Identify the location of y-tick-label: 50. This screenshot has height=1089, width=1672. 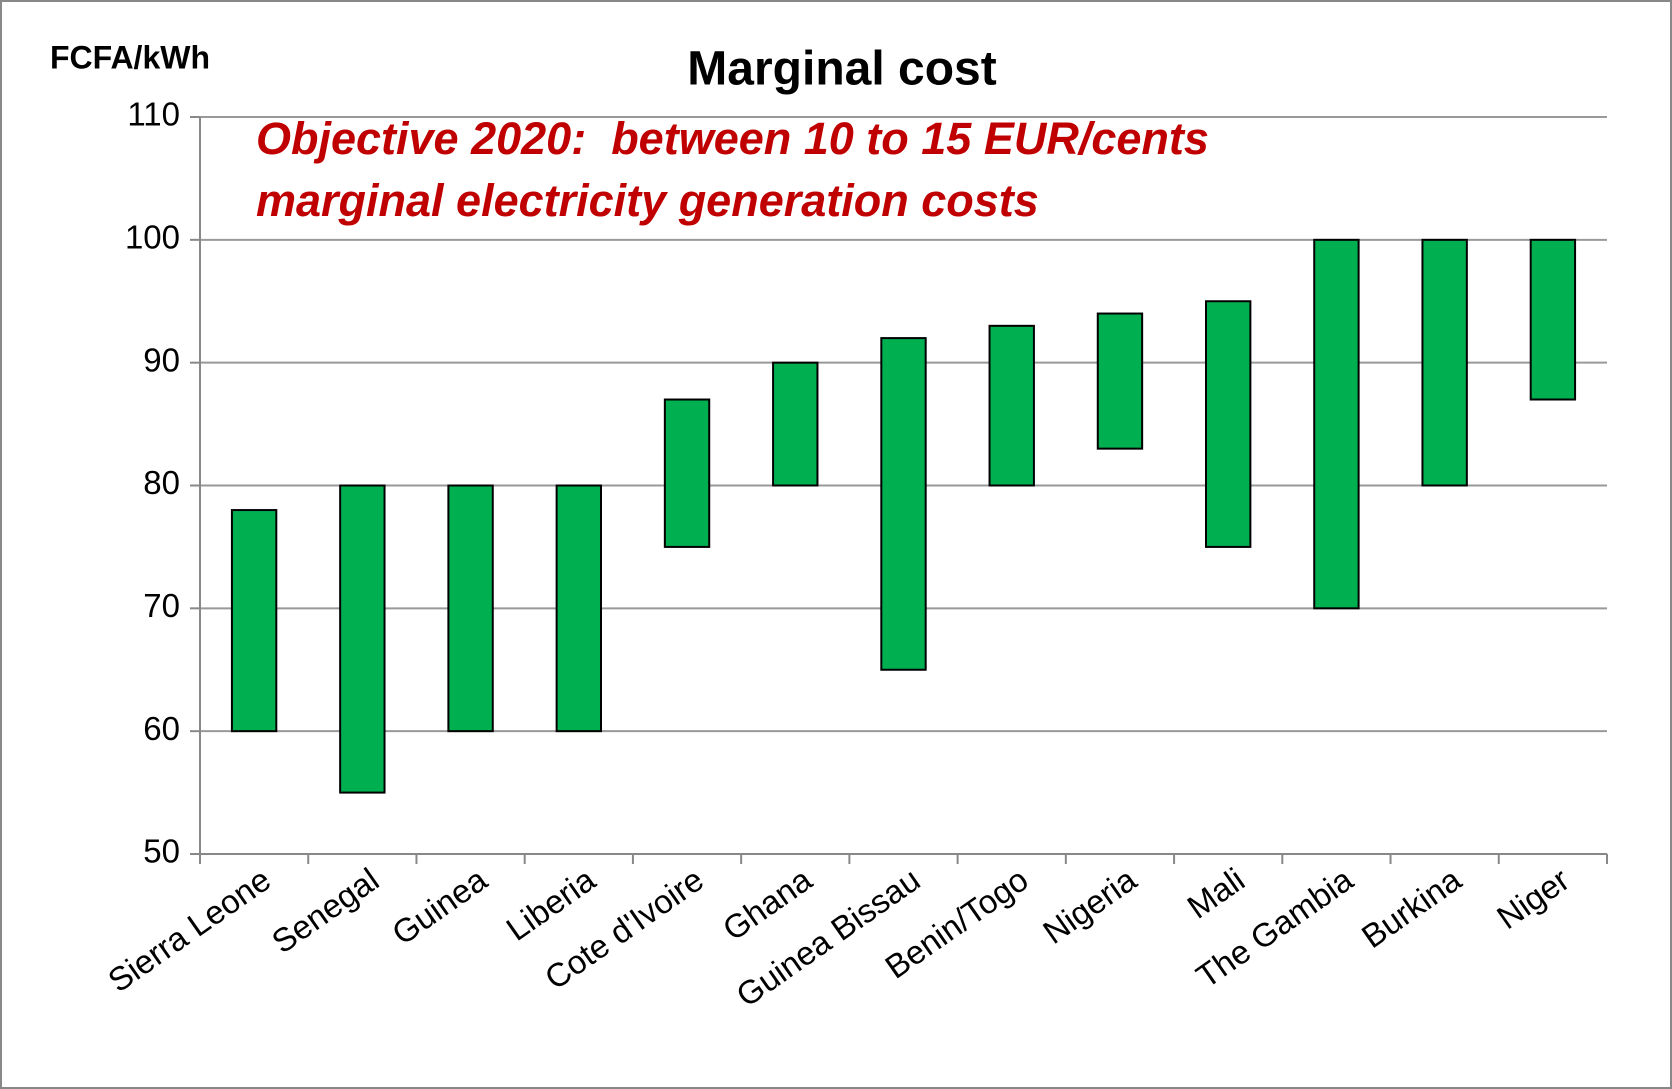
(161, 851).